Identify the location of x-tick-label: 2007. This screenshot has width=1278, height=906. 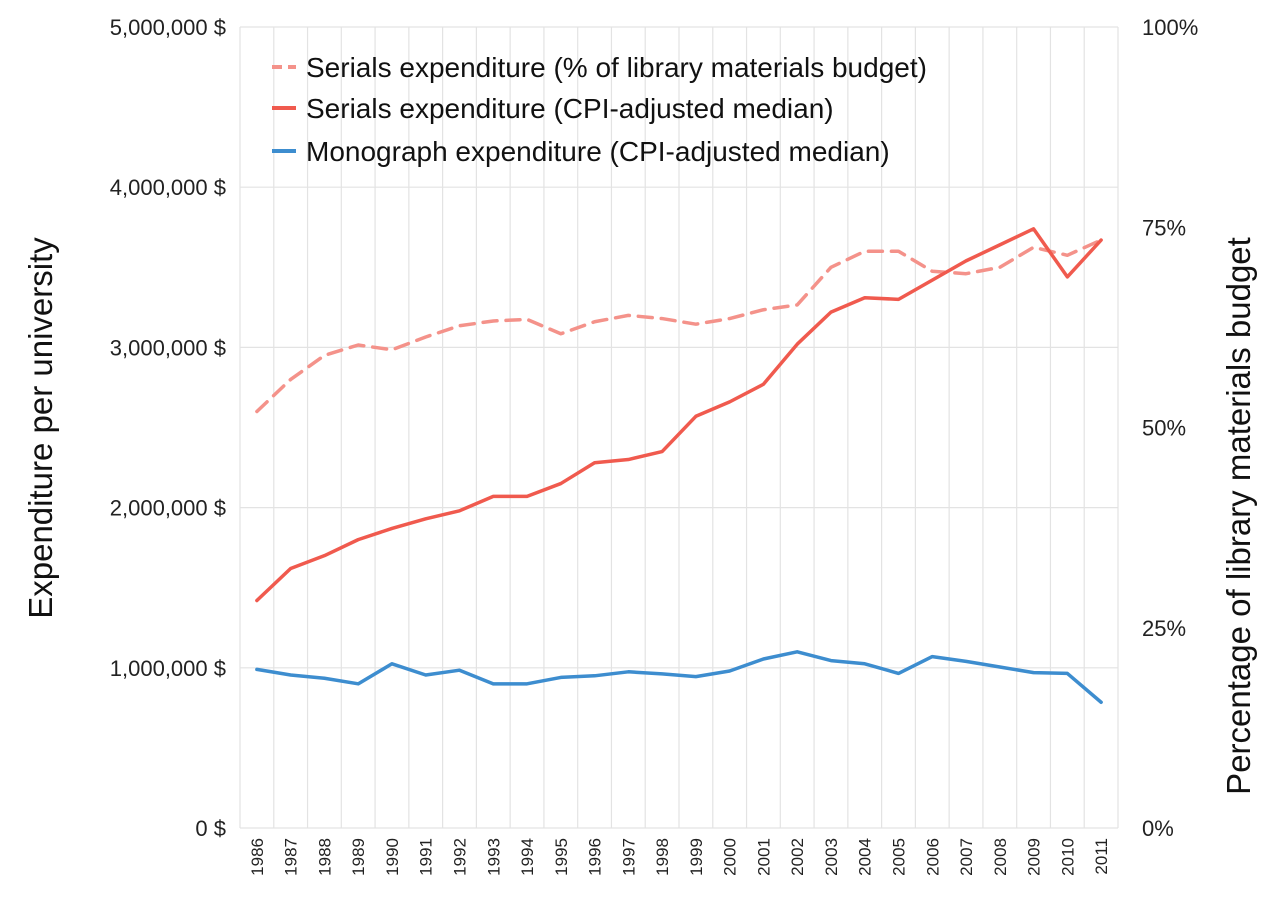
(966, 857).